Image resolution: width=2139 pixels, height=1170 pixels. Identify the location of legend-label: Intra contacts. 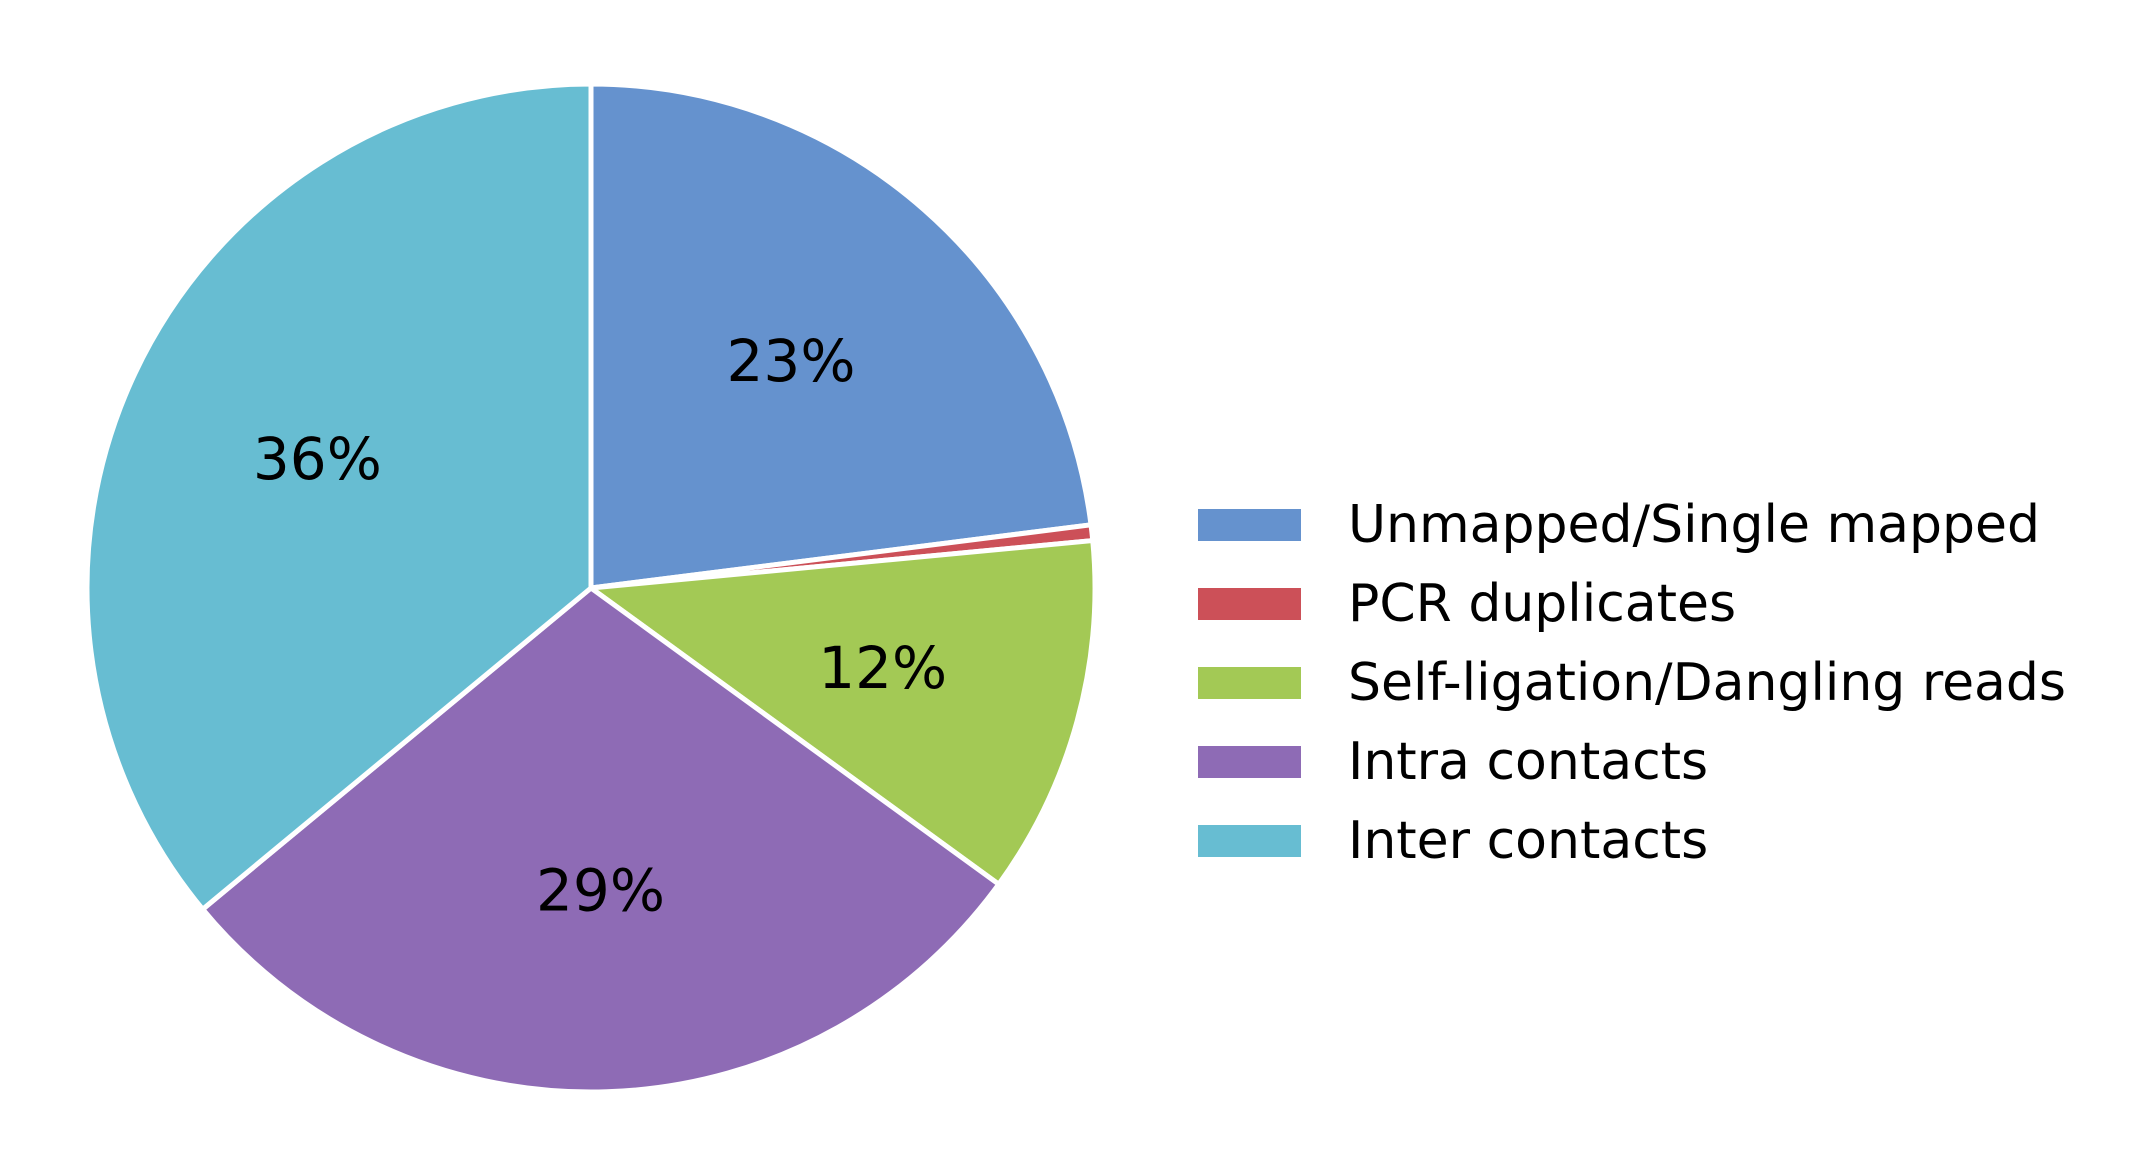
(1528, 762).